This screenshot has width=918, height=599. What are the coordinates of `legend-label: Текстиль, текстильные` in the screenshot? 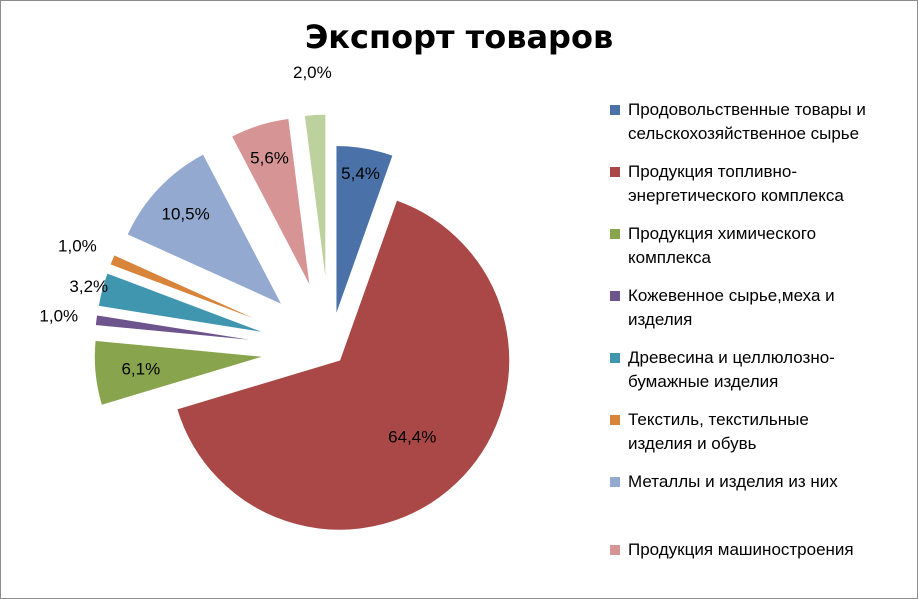 It's located at (718, 419).